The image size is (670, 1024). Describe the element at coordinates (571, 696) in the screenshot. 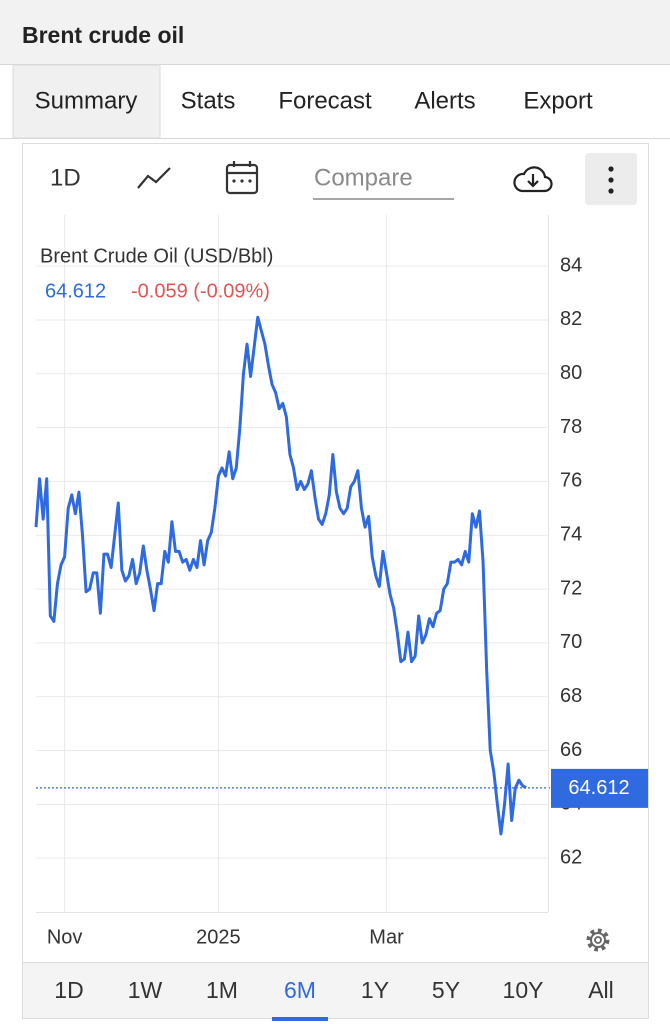

I see `y-tick-label: 68` at that location.